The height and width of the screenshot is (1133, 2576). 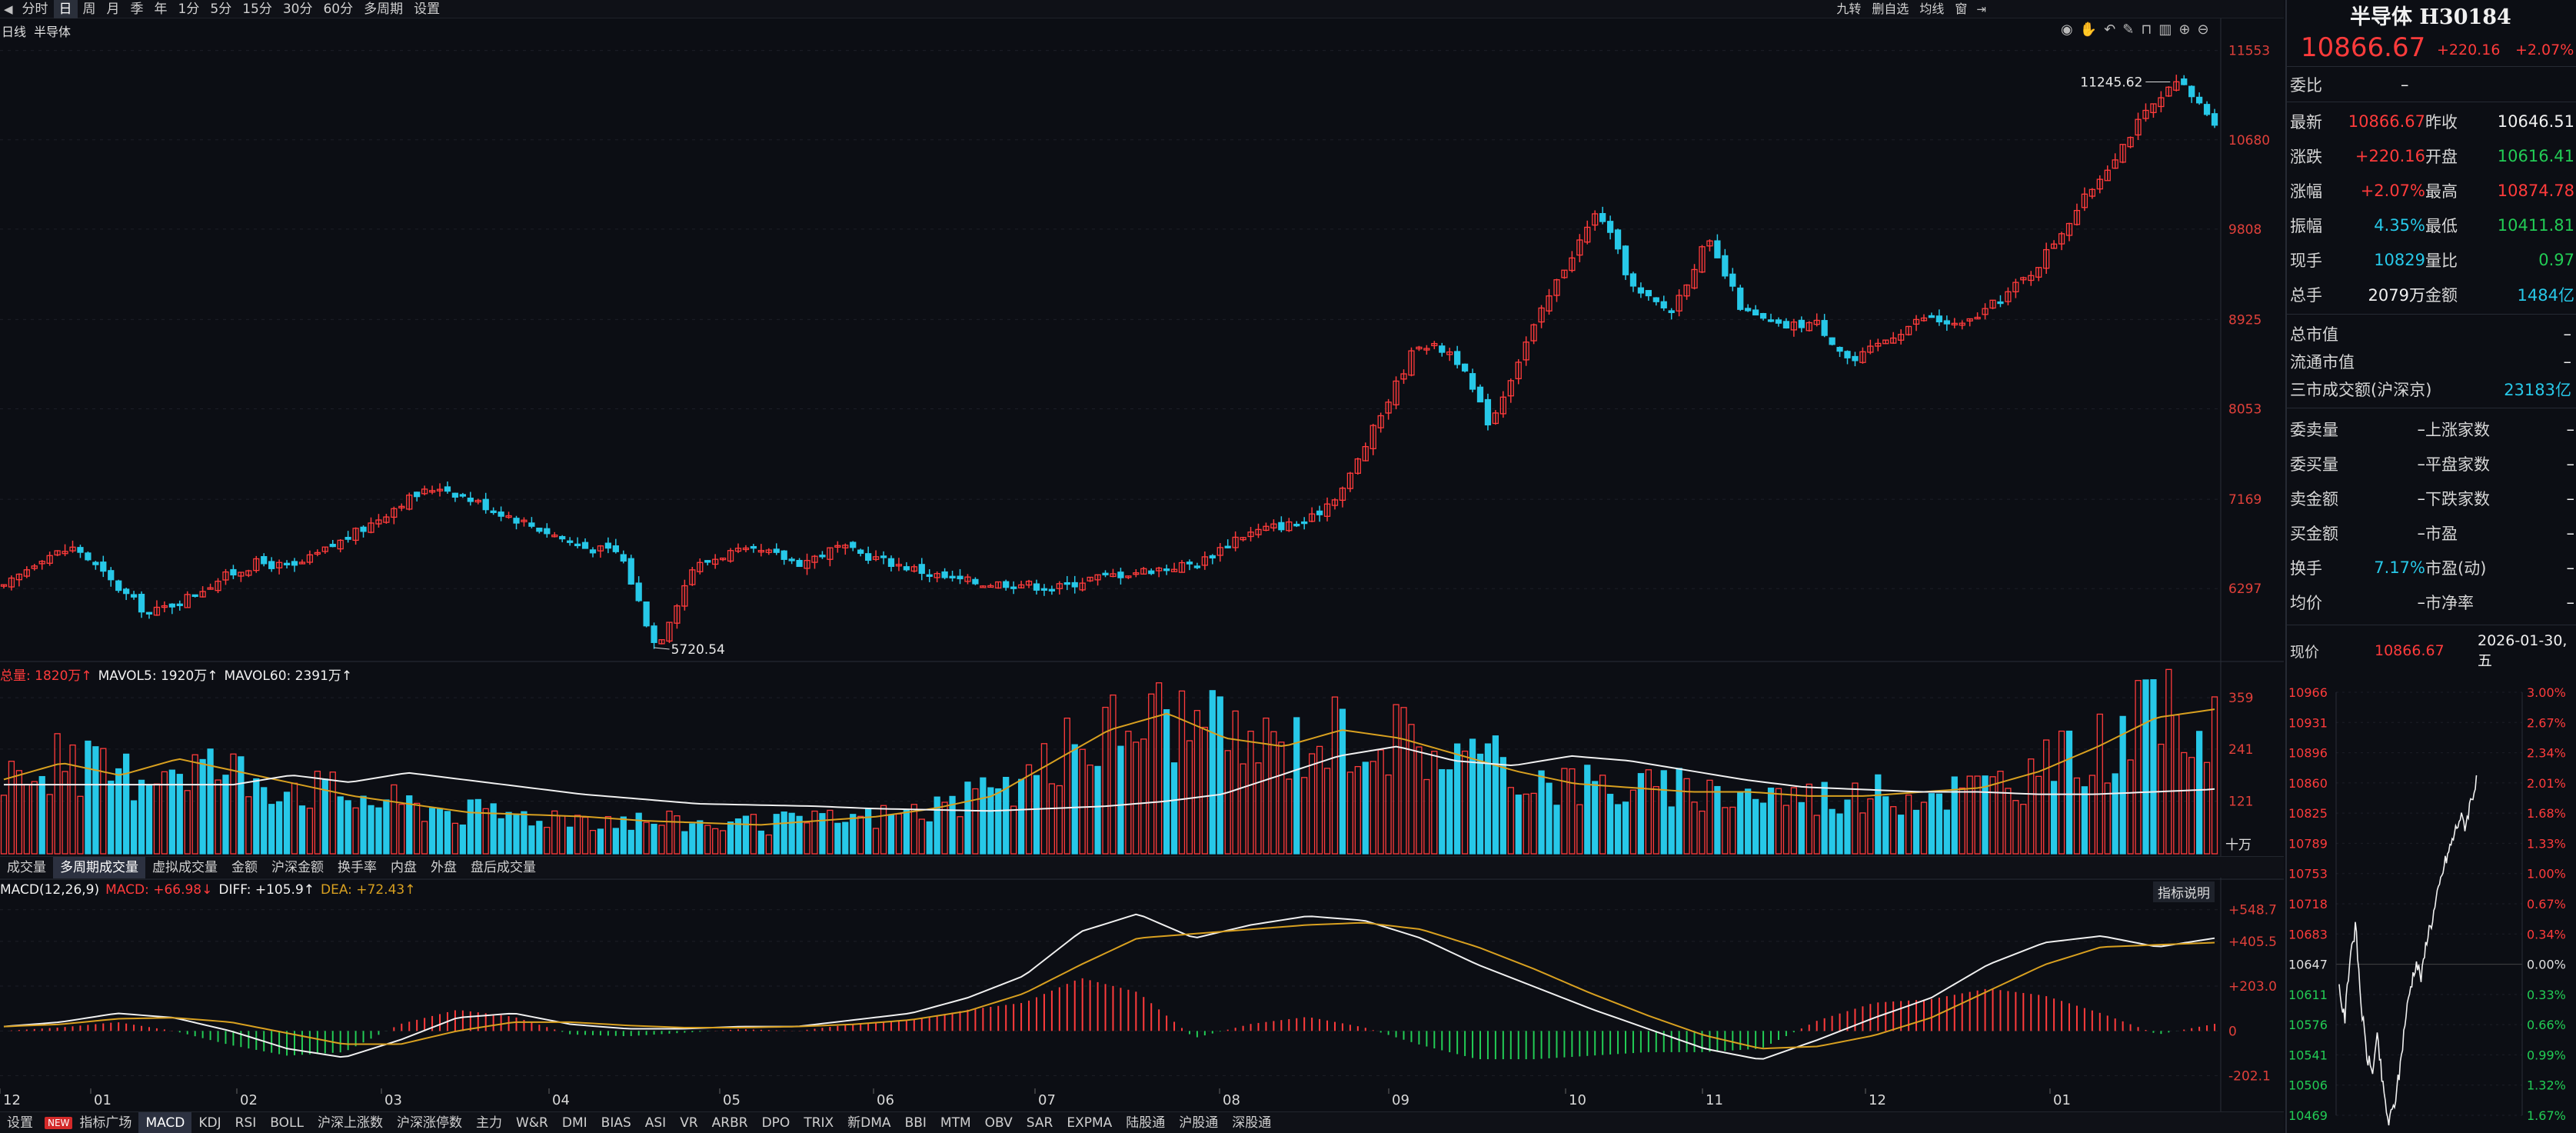 What do you see at coordinates (244, 867) in the screenshot?
I see `vol-tab-amount: 金额` at bounding box center [244, 867].